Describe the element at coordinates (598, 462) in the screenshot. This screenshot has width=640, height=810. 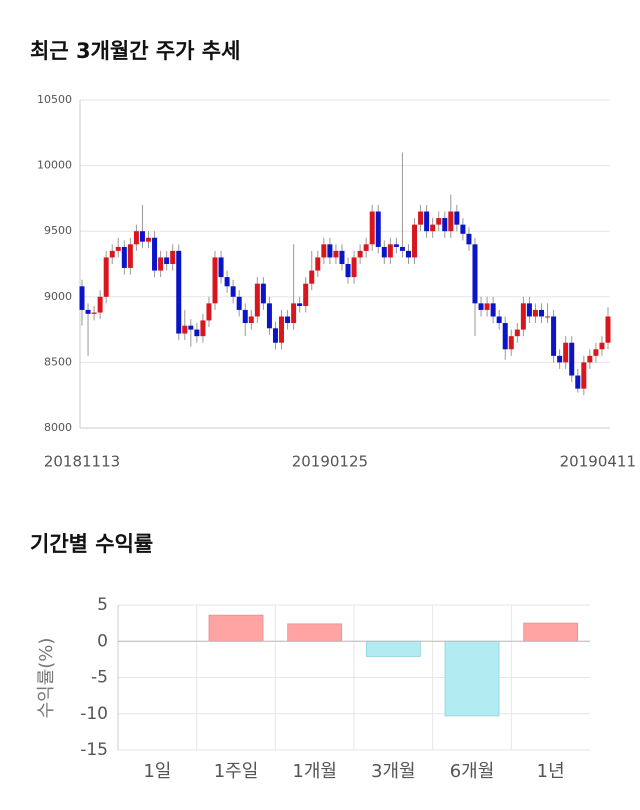
I see `x-tick-label: 20190411` at that location.